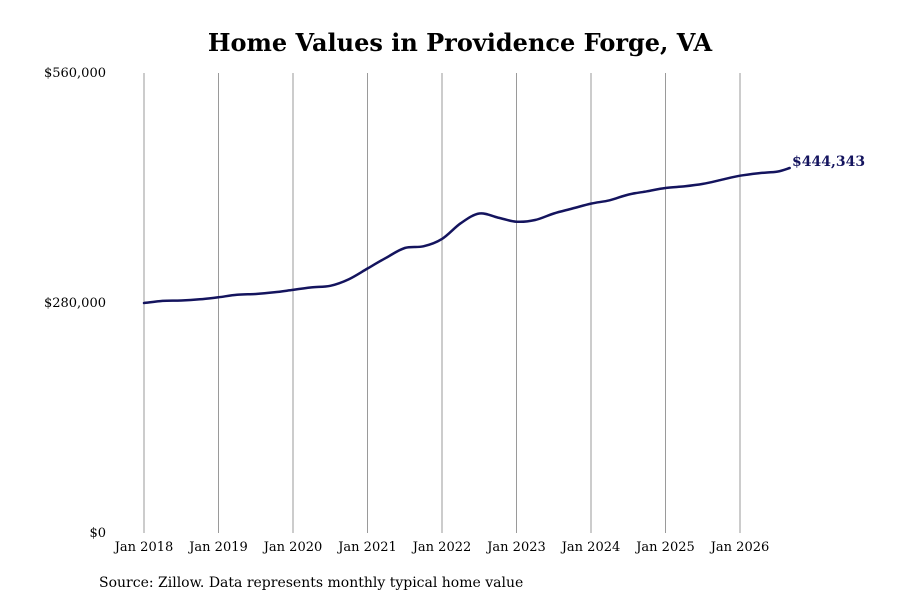  What do you see at coordinates (217, 547) in the screenshot?
I see `x-tick-label: Jan 2019` at bounding box center [217, 547].